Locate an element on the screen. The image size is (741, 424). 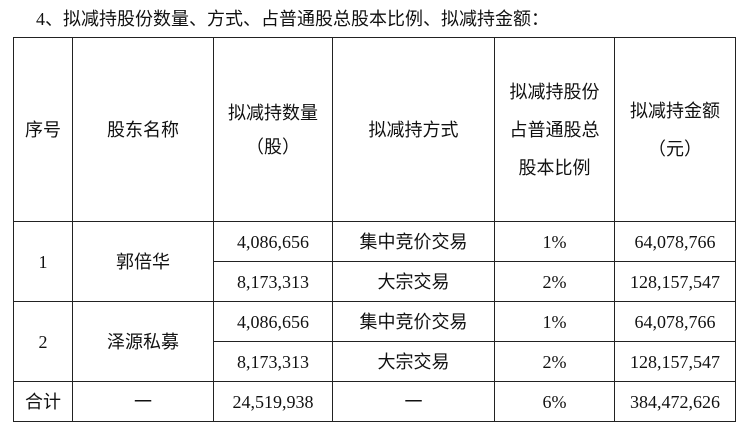
header-text: 拟减持方式 is located at coordinates (413, 129).